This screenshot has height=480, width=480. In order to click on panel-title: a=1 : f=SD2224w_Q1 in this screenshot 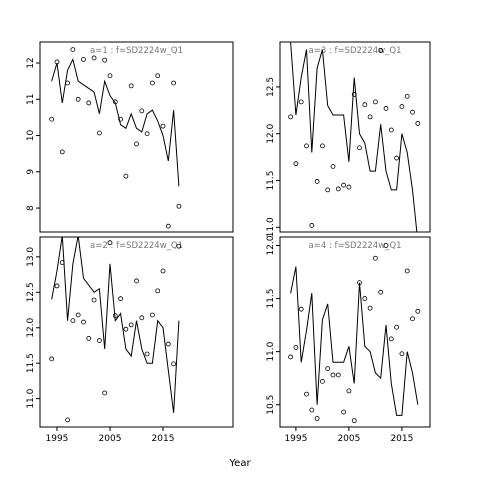, I will do `click(136, 51)`.